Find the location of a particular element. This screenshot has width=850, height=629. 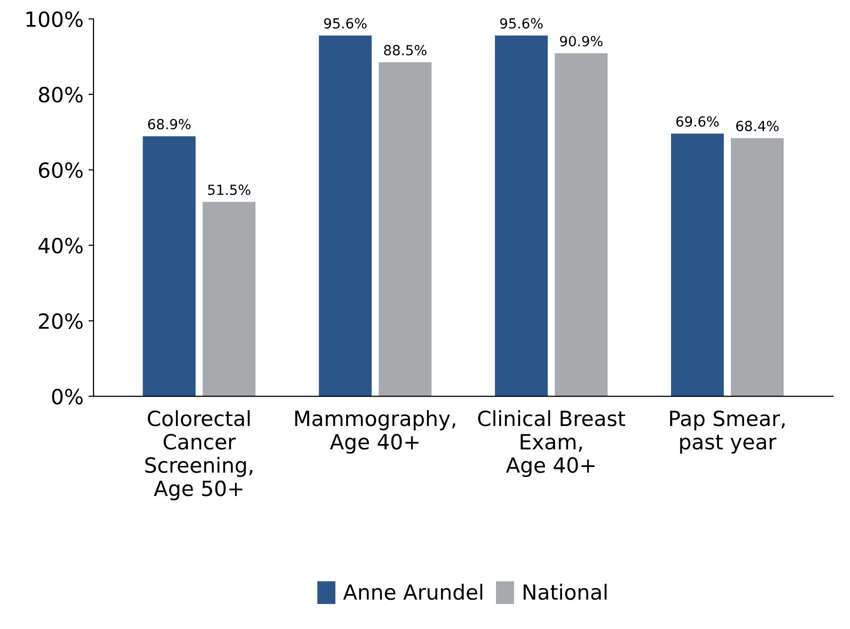

legend-label: National is located at coordinates (565, 592).